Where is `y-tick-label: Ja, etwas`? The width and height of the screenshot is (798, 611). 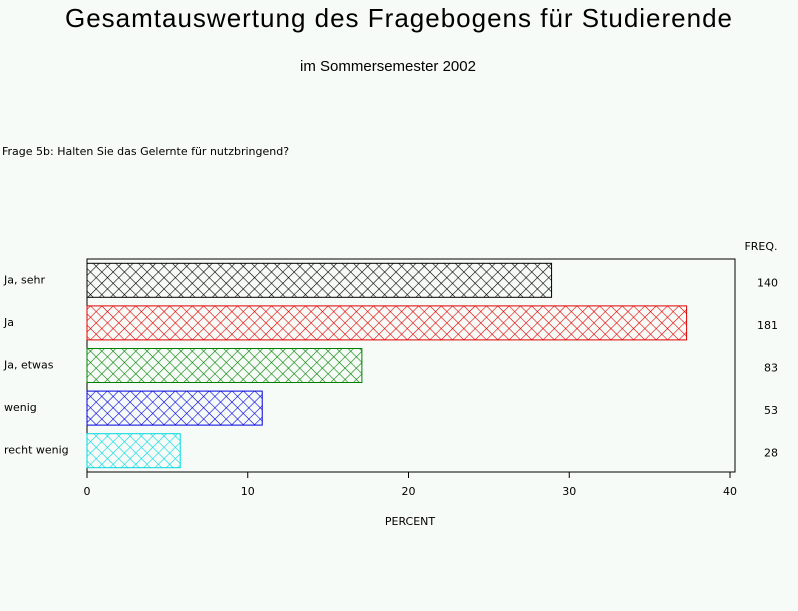 y-tick-label: Ja, etwas is located at coordinates (28, 365).